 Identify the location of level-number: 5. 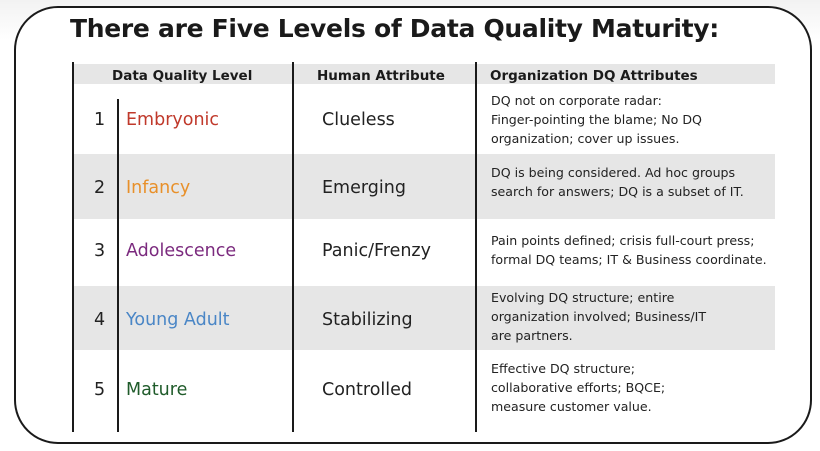
(100, 390).